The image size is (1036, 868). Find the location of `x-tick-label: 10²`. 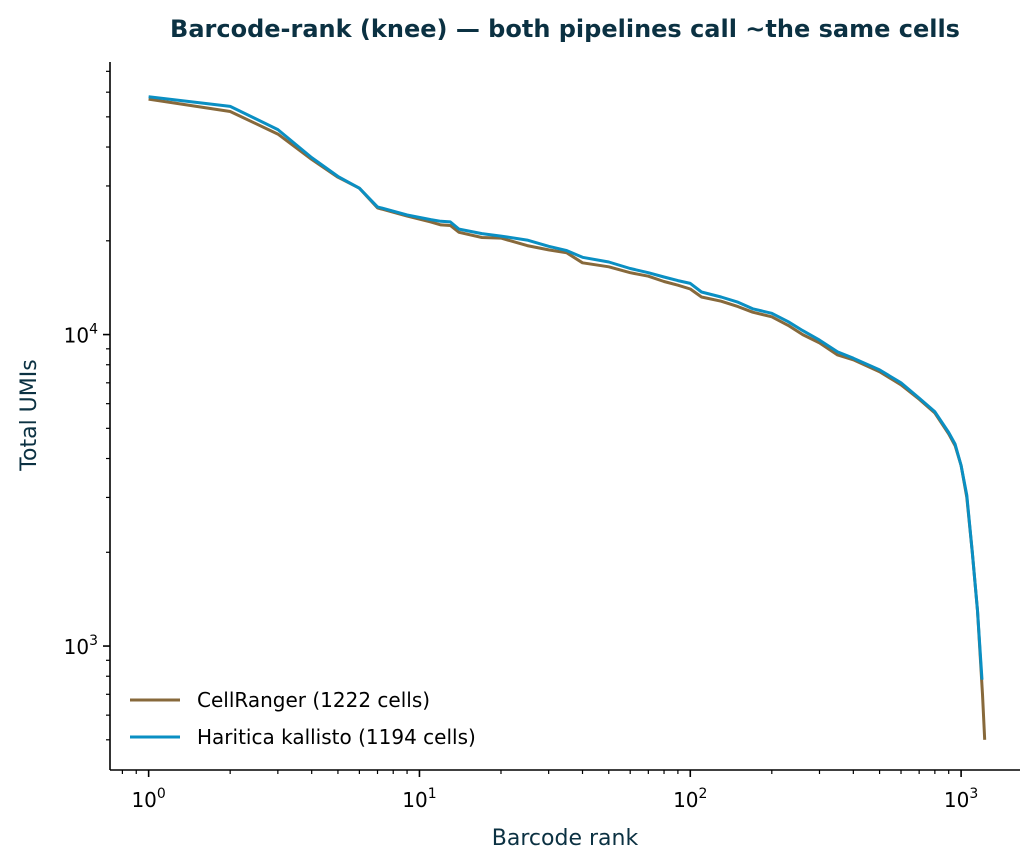

x-tick-label: 10² is located at coordinates (690, 799).